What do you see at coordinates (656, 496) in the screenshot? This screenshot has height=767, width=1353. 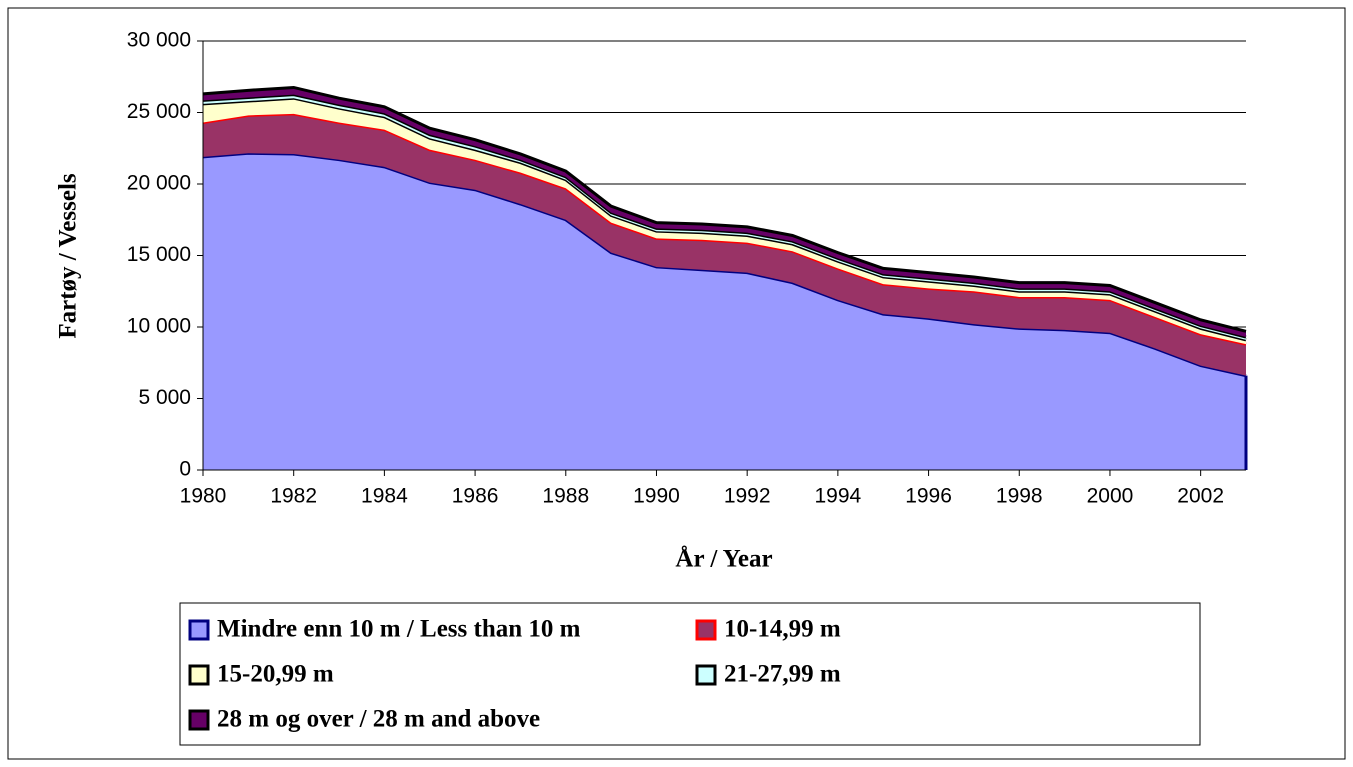 I see `x-tick-label: 1990` at bounding box center [656, 496].